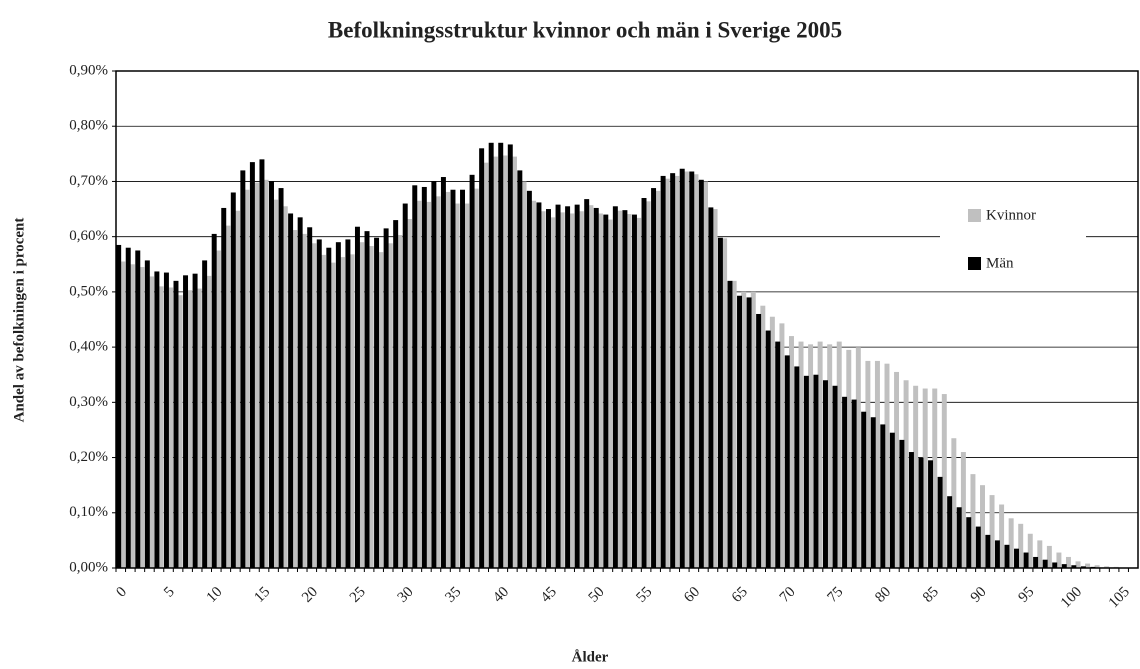 This screenshot has width=1140, height=669. I want to click on x-tick-label: 20, so click(310, 595).